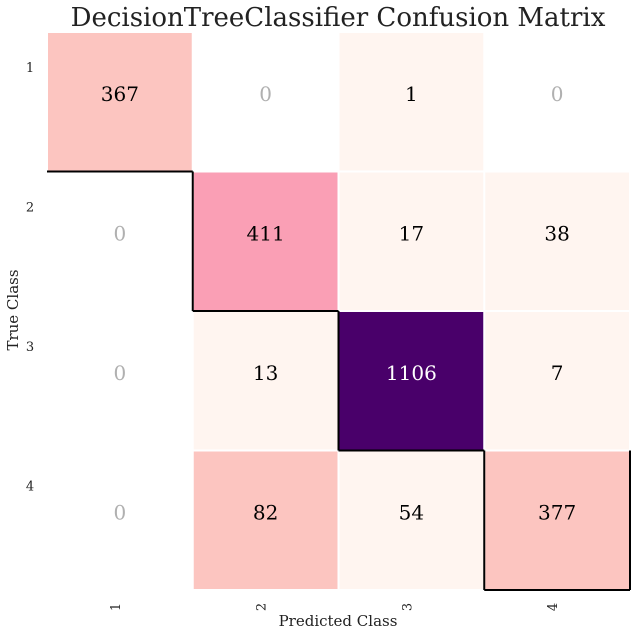  Describe the element at coordinates (411, 512) in the screenshot. I see `cell-value-label: 54` at that location.